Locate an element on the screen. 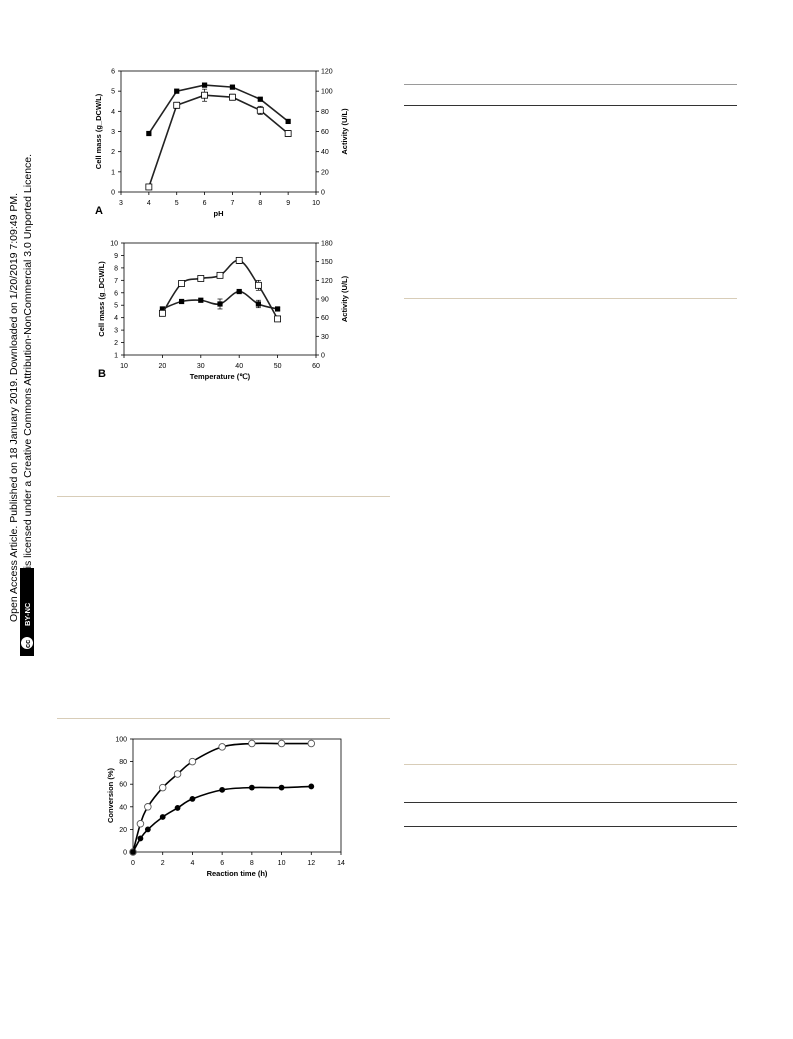 This screenshot has width=793, height=1039. chart-2-x-tick-label: 20 is located at coordinates (163, 366).